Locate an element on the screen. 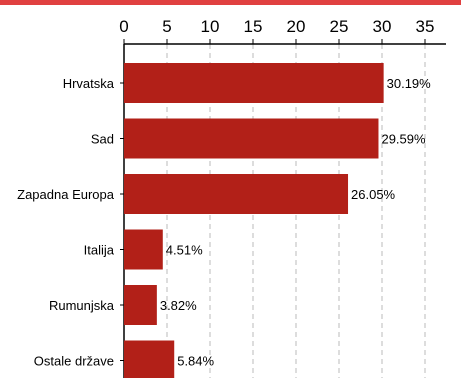 This screenshot has width=461, height=378. data-label-0: 30.19% is located at coordinates (409, 83).